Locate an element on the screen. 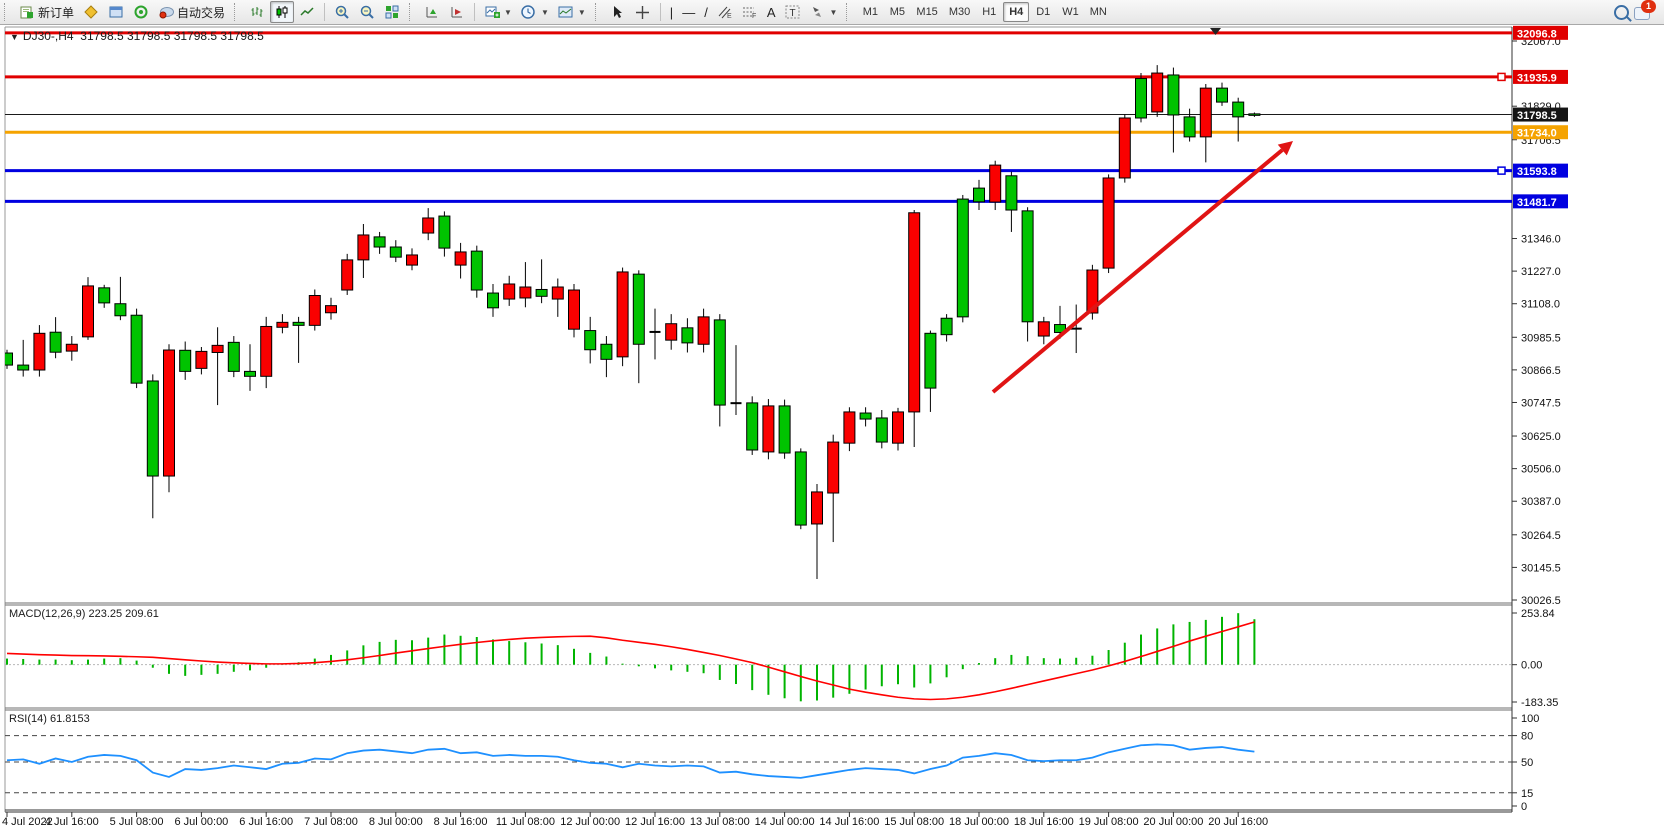  arrow-shapes-icon is located at coordinates (817, 12).